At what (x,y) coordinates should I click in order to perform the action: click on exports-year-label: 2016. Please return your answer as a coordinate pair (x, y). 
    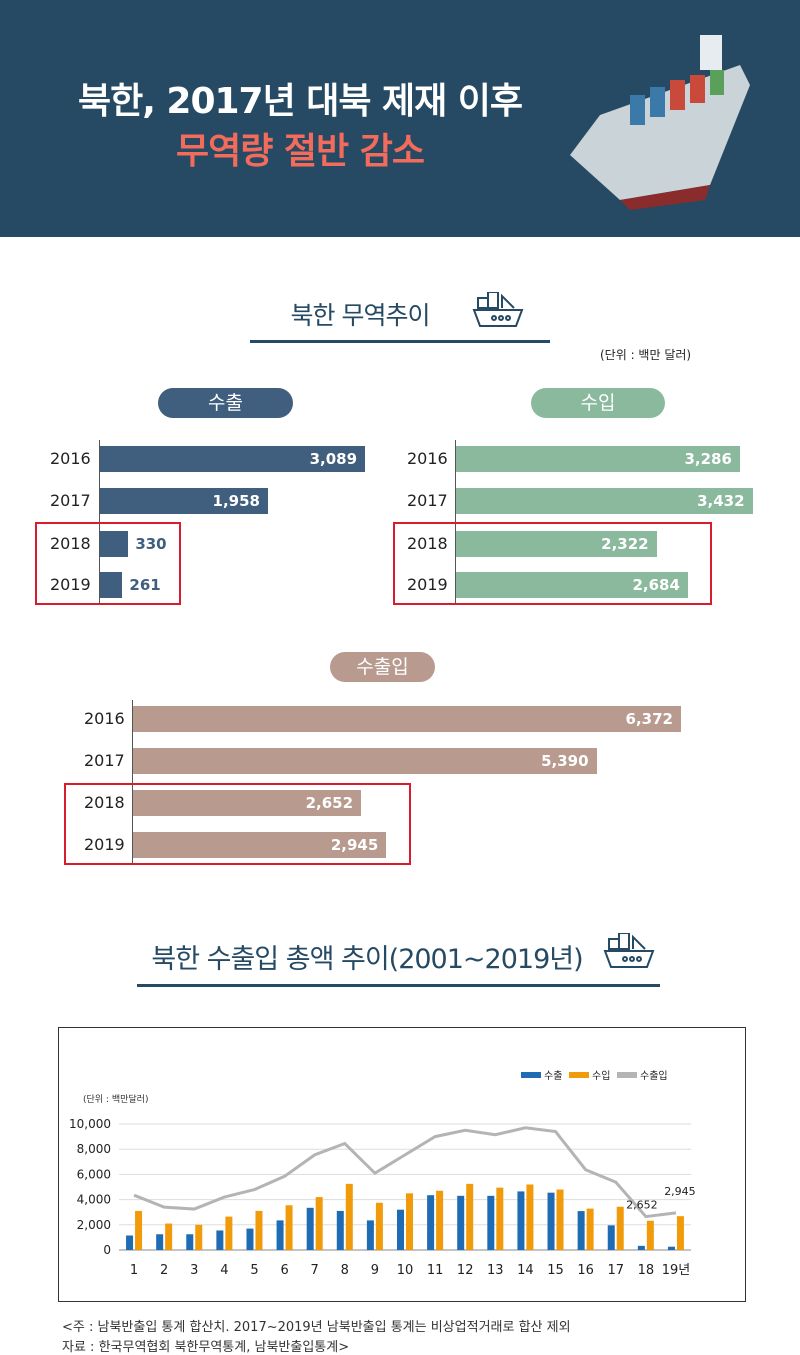
    Looking at the image, I should click on (70, 458).